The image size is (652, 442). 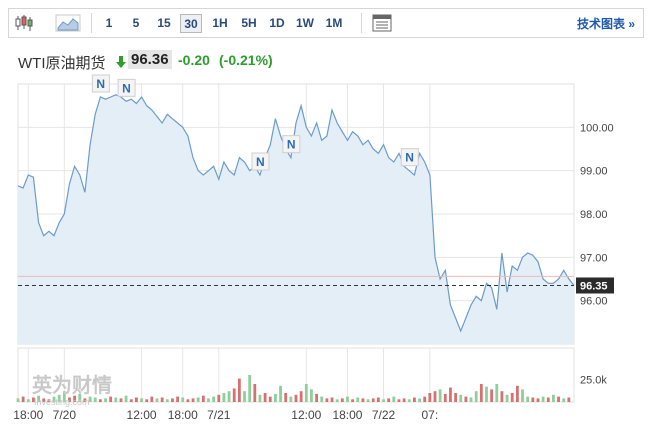 What do you see at coordinates (382, 23) in the screenshot?
I see `news-list-icon` at bounding box center [382, 23].